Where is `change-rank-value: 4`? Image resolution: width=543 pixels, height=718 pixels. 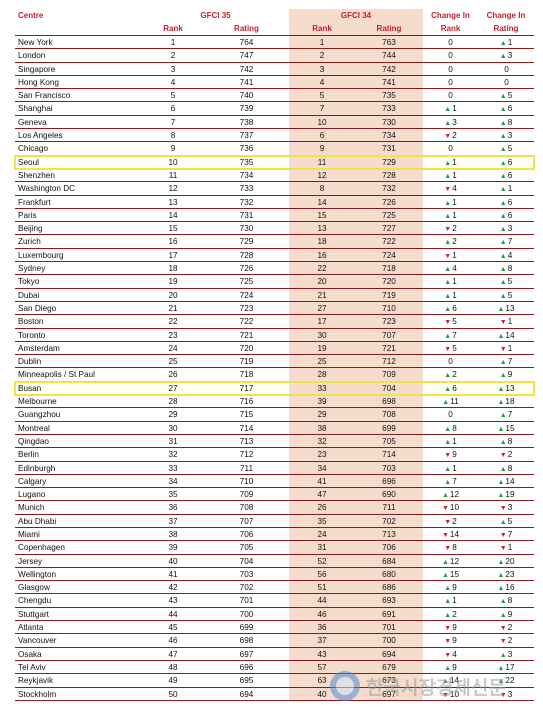
change-rank-value: 4 is located at coordinates (454, 654).